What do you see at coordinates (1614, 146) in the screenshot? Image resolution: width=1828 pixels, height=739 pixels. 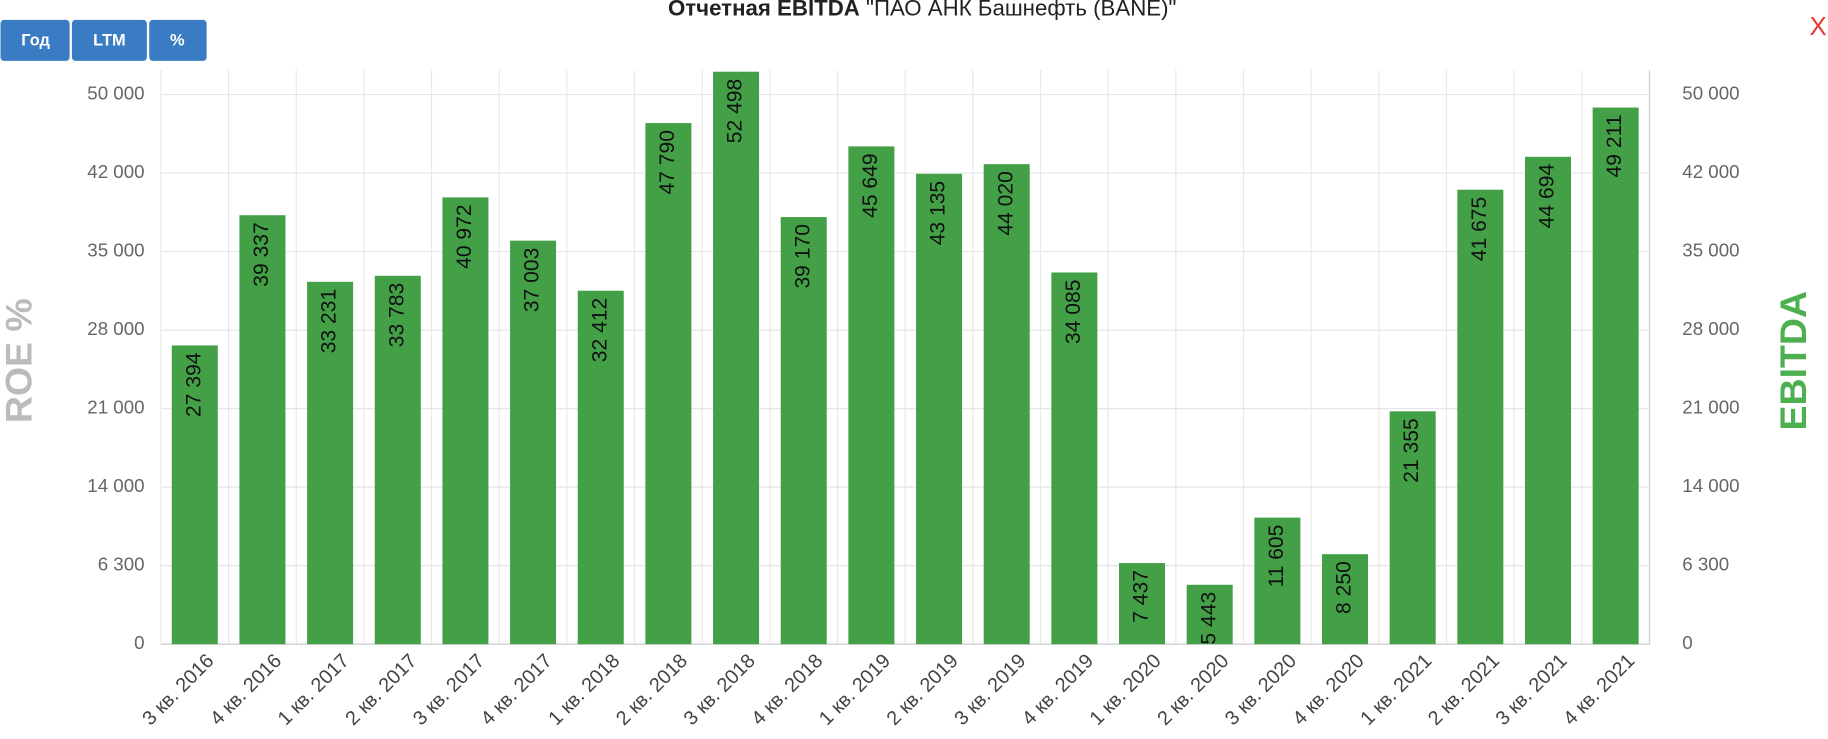 I see `data-label: 49 211` at bounding box center [1614, 146].